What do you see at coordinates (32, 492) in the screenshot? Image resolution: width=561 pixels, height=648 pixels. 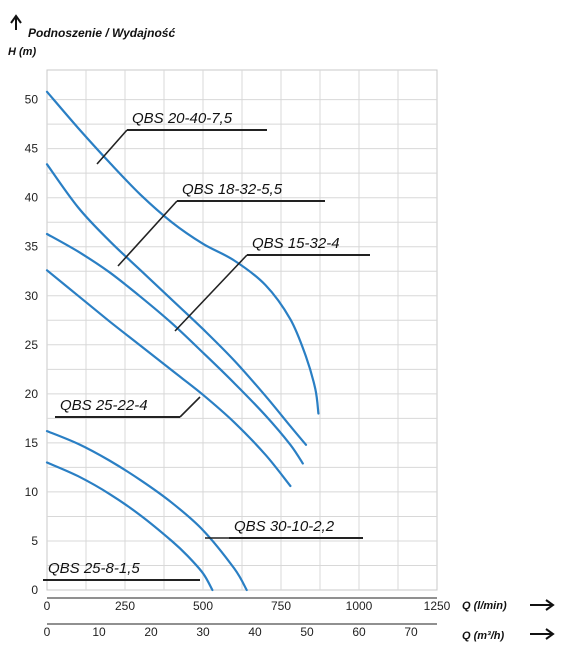 I see `y-tick-label: 10` at bounding box center [32, 492].